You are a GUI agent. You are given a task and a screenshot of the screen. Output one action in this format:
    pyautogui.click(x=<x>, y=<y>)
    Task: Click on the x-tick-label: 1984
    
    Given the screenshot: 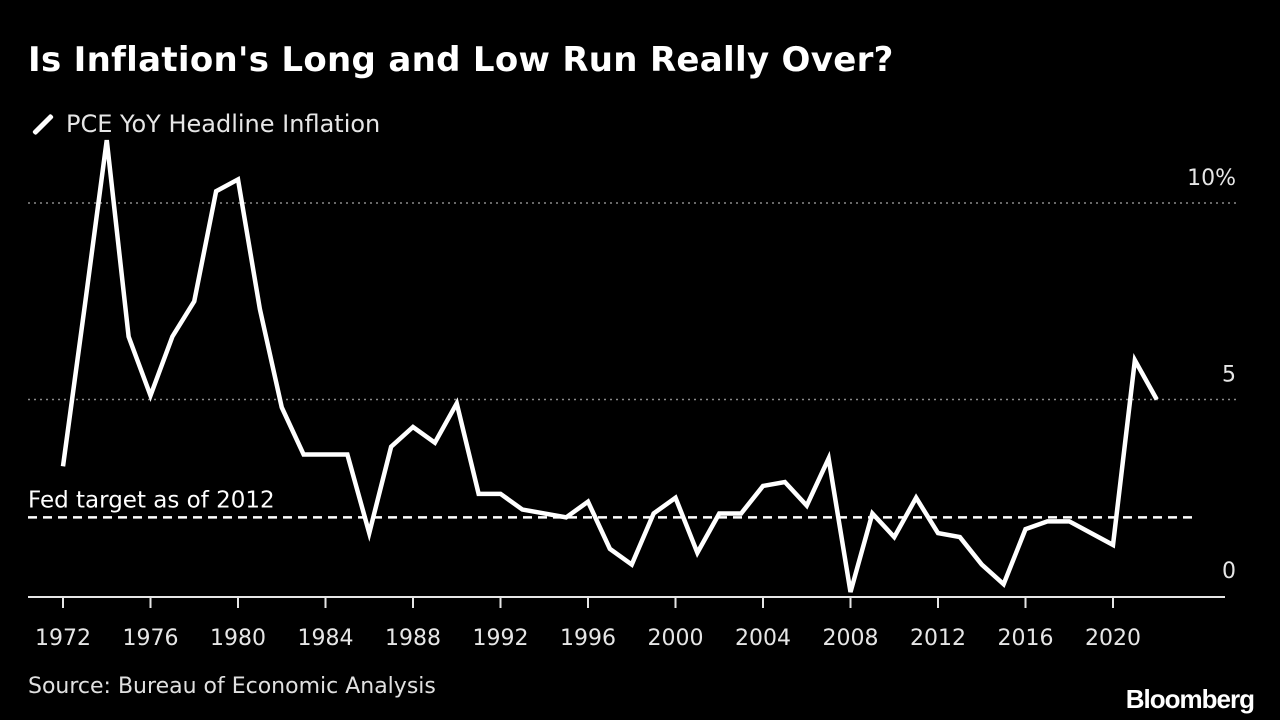 What is the action you would take?
    pyautogui.click(x=326, y=638)
    